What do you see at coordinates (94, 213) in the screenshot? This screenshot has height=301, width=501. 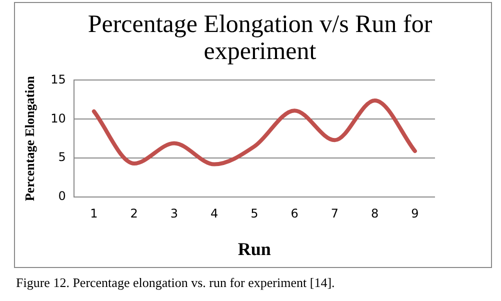 I see `x-tick-label: 1` at bounding box center [94, 213].